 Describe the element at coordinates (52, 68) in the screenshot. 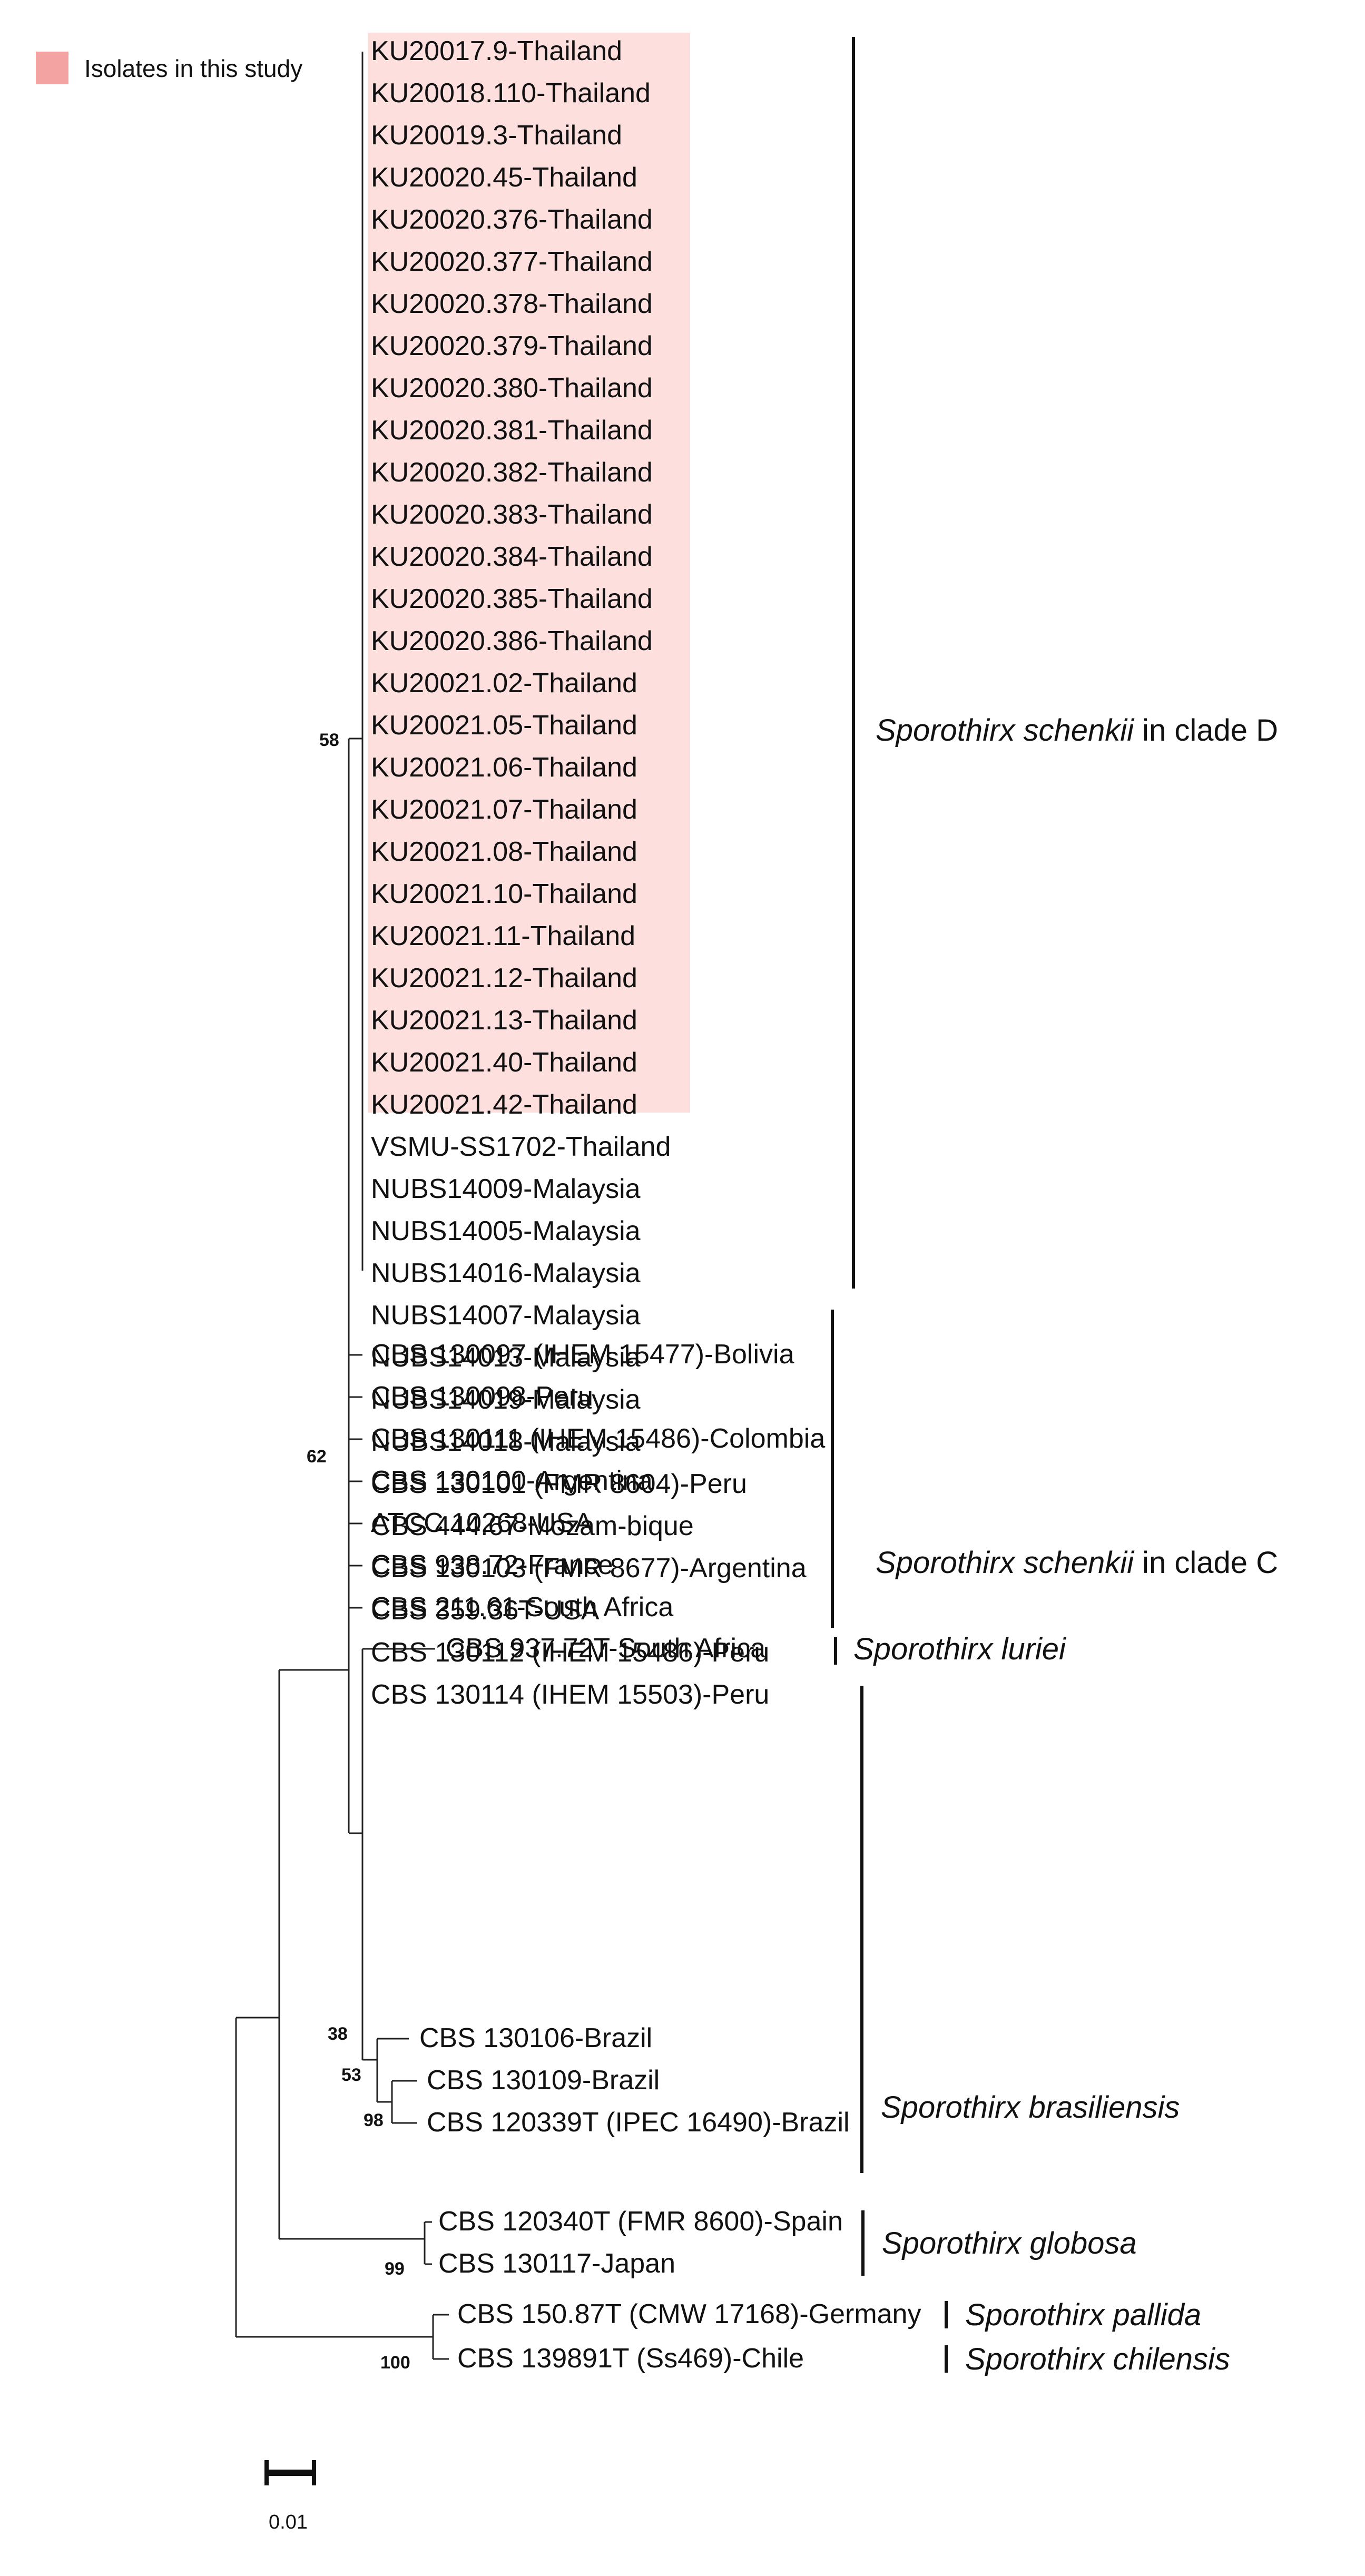

I see `legend-swatch` at that location.